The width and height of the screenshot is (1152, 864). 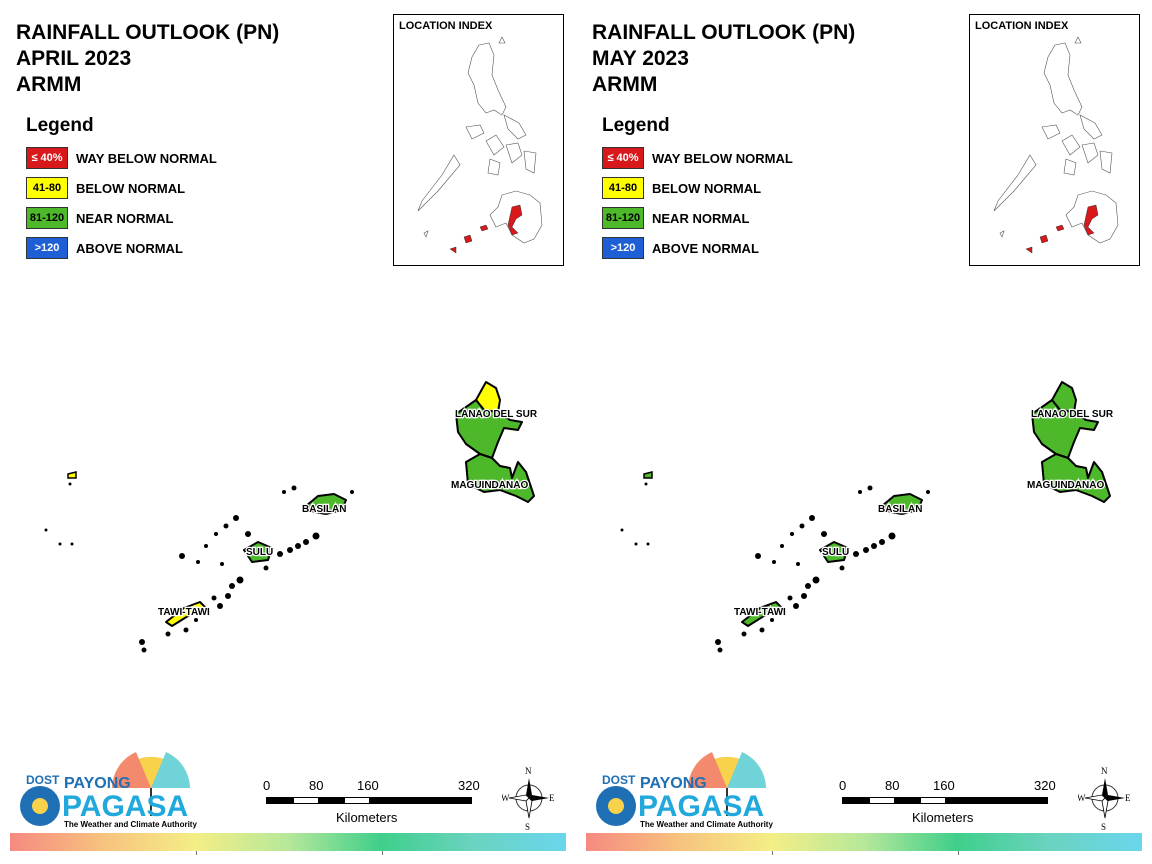 I want to click on logo-dost-text: DOST, so click(x=43, y=780).